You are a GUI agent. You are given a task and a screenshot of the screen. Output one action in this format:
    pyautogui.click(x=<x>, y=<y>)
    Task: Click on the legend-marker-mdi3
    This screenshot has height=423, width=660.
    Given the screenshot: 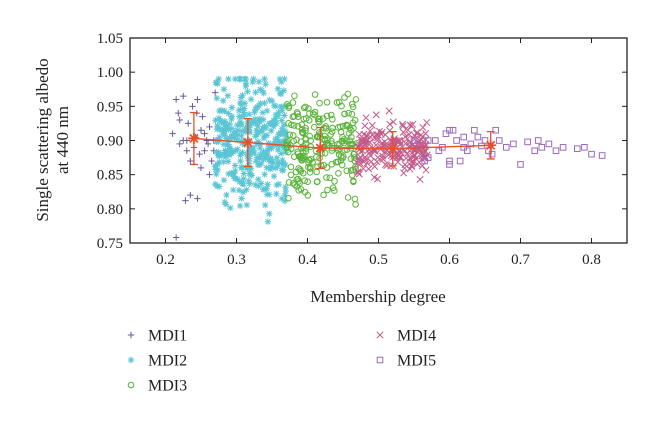 What is the action you would take?
    pyautogui.click(x=131, y=385)
    